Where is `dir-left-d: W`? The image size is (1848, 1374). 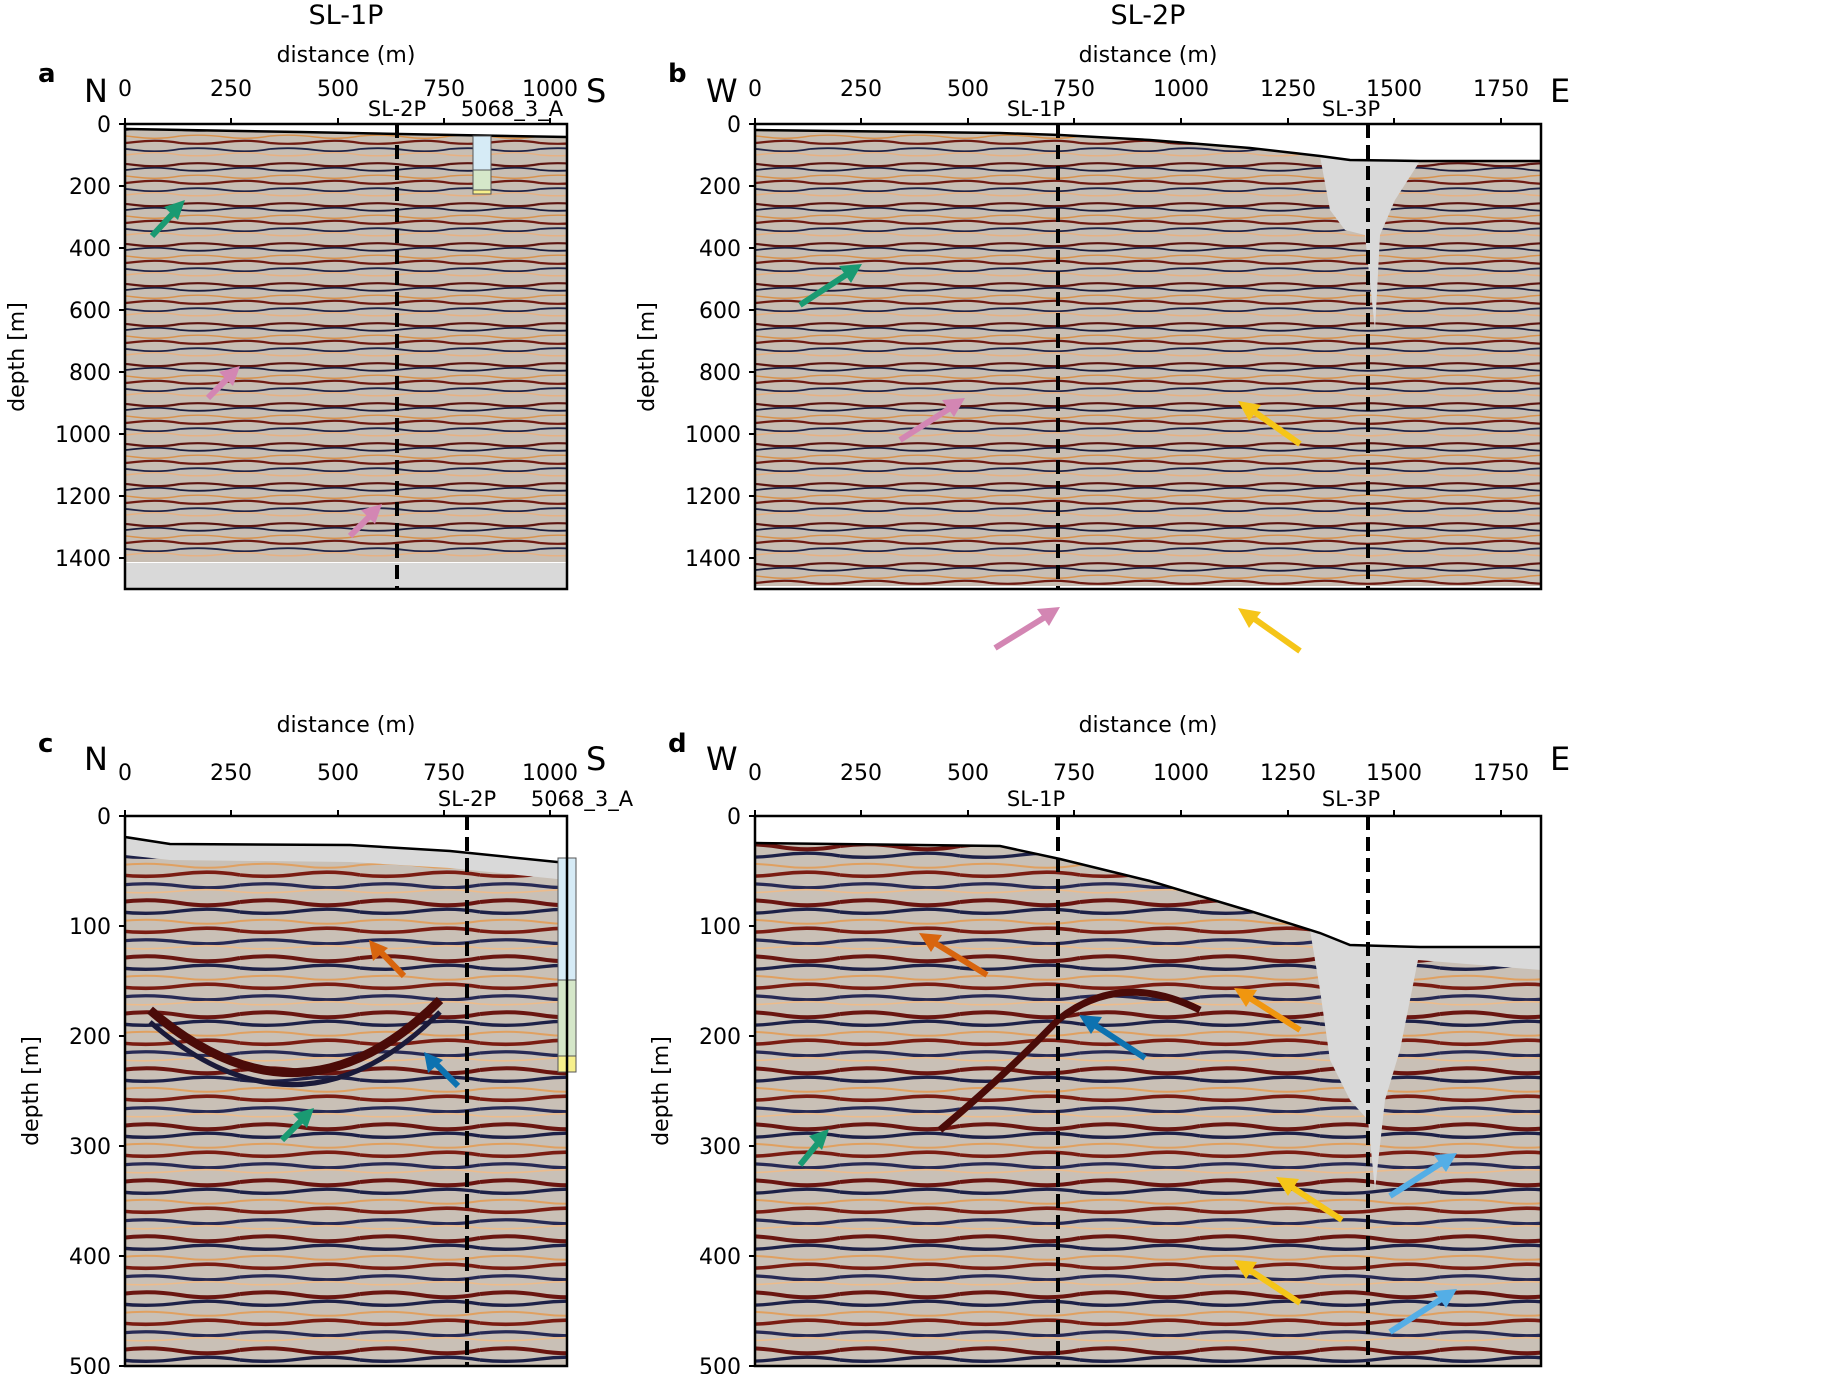
dir-left-d: W is located at coordinates (722, 759).